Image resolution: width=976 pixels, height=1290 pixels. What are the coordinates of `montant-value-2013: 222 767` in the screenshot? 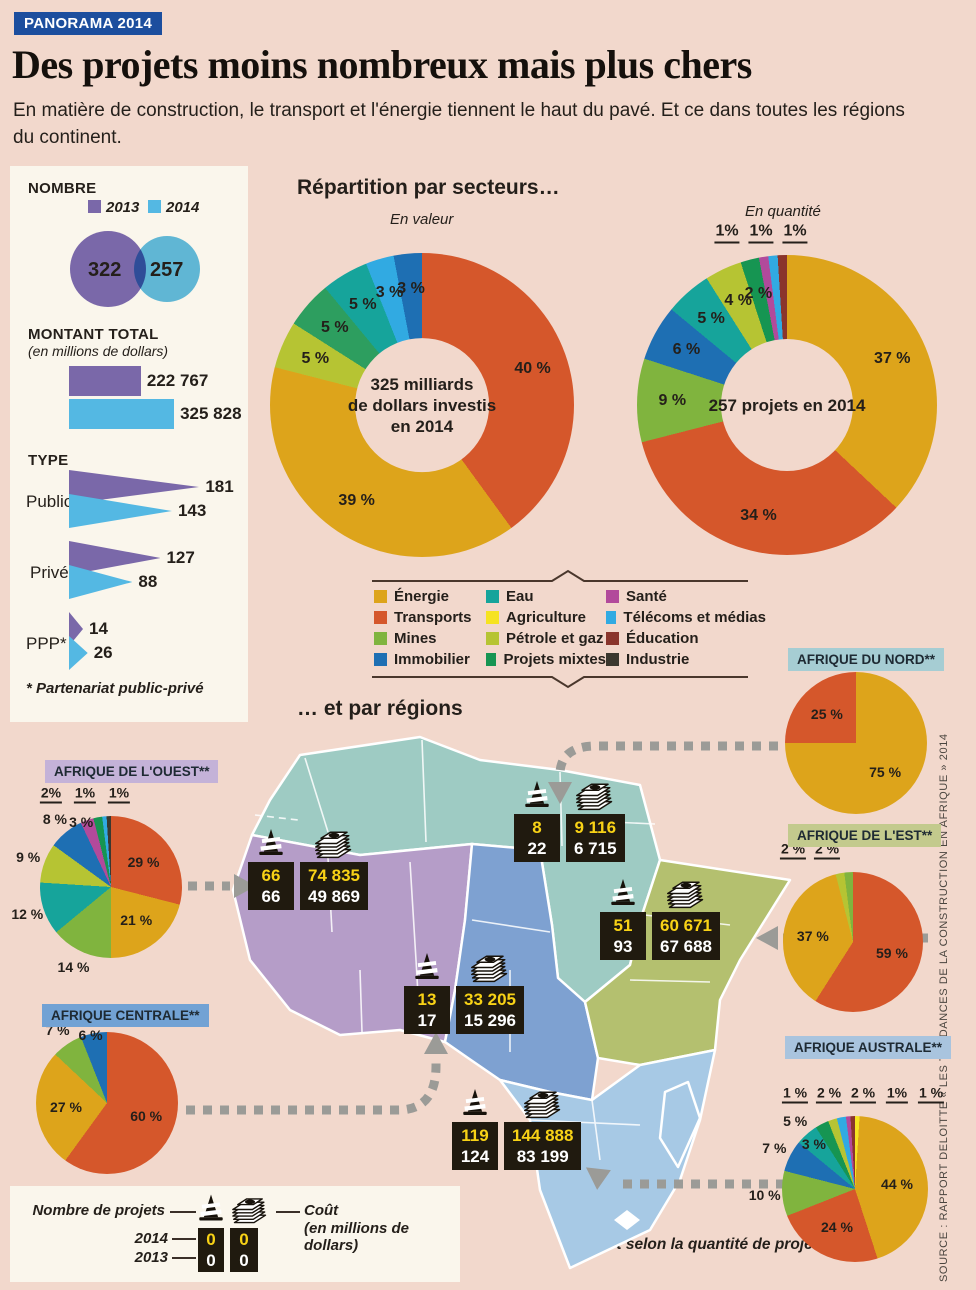 It's located at (177, 380).